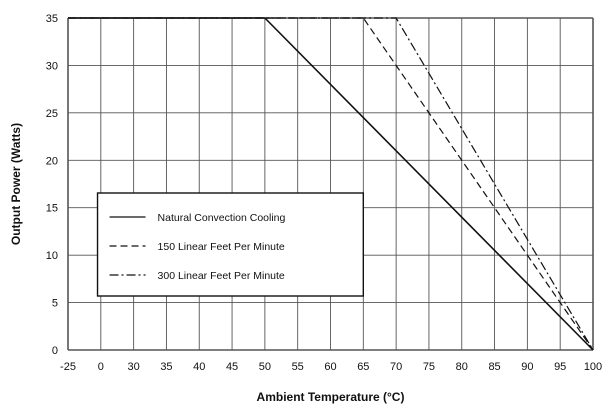  I want to click on x-tick-label: 30, so click(134, 367).